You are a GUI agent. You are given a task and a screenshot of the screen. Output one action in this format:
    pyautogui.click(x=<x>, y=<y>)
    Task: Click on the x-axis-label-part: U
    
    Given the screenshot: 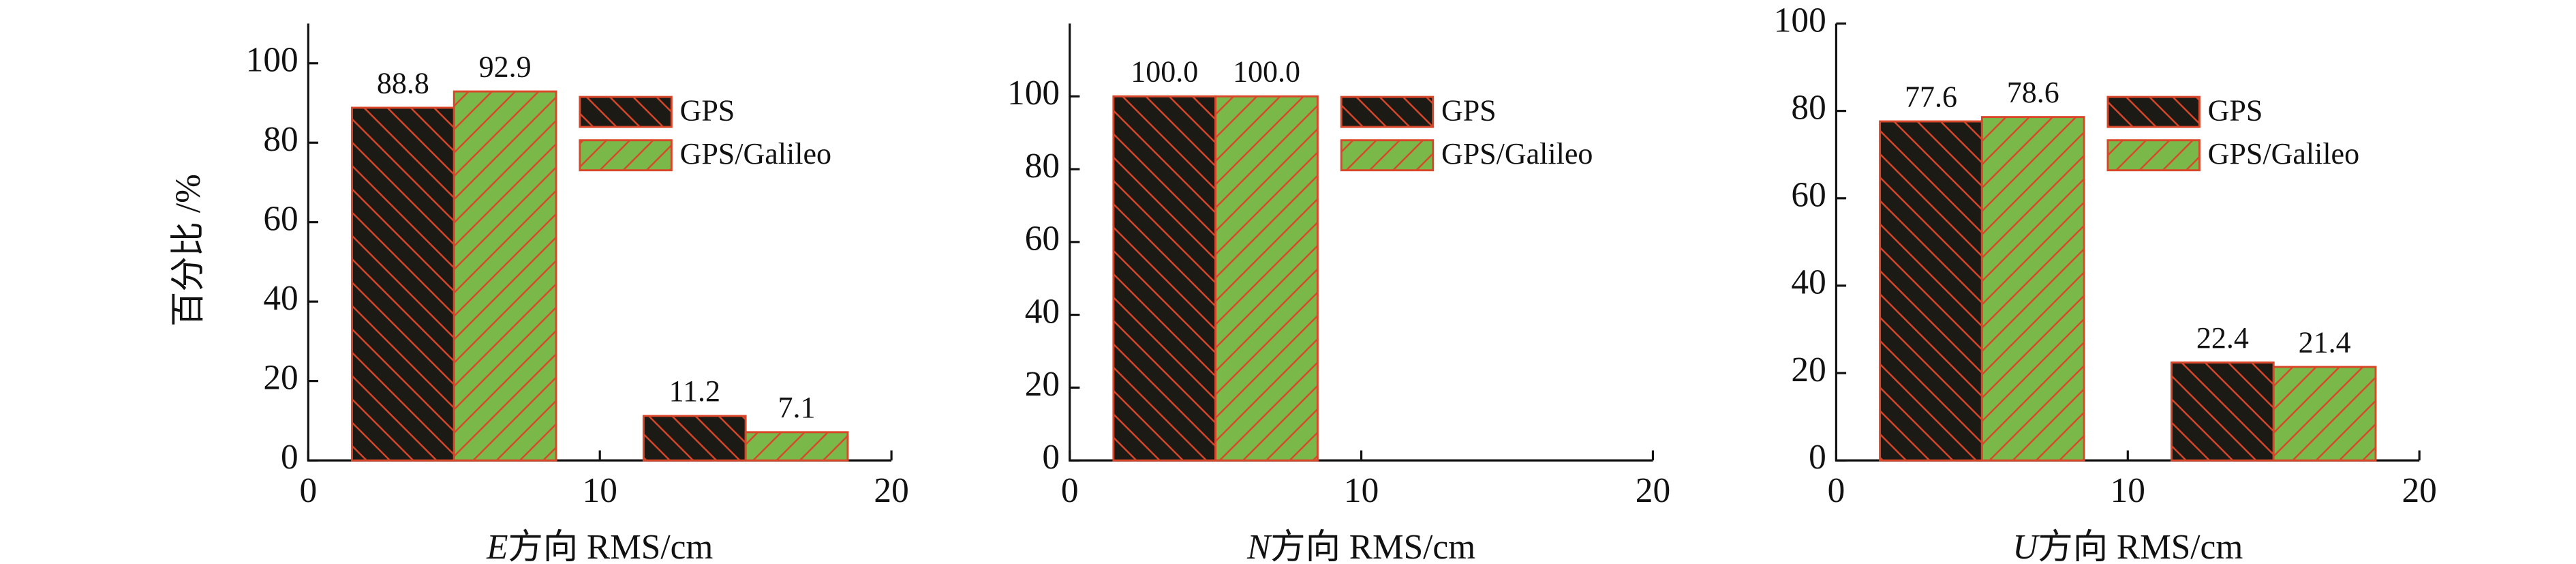 What is the action you would take?
    pyautogui.click(x=2026, y=546)
    